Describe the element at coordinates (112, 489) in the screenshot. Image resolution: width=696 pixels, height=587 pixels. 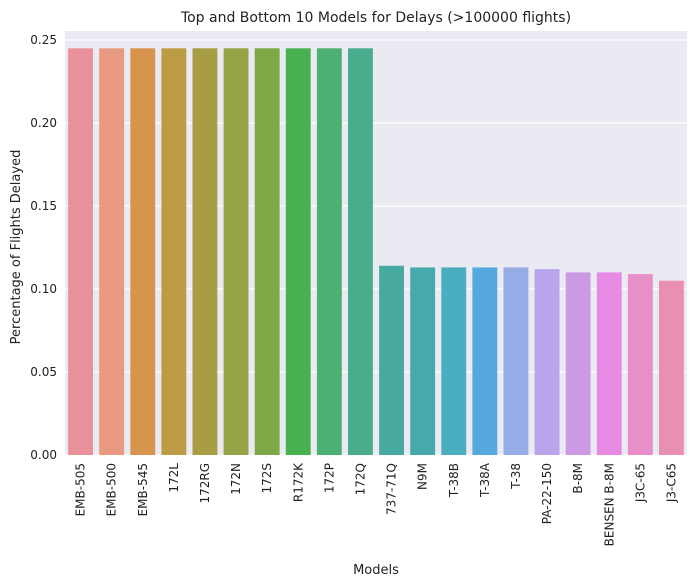
I see `x-tick-label: EMB-500` at that location.